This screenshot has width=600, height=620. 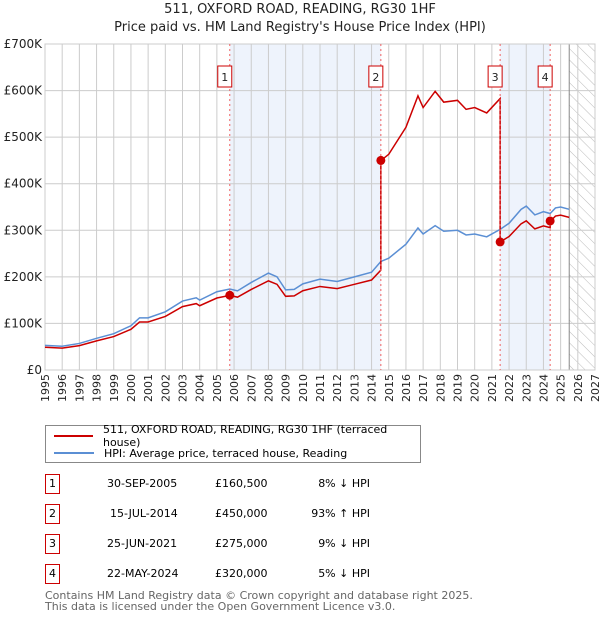 What do you see at coordinates (305, 207) in the screenshot?
I see `shaded-period` at bounding box center [305, 207].